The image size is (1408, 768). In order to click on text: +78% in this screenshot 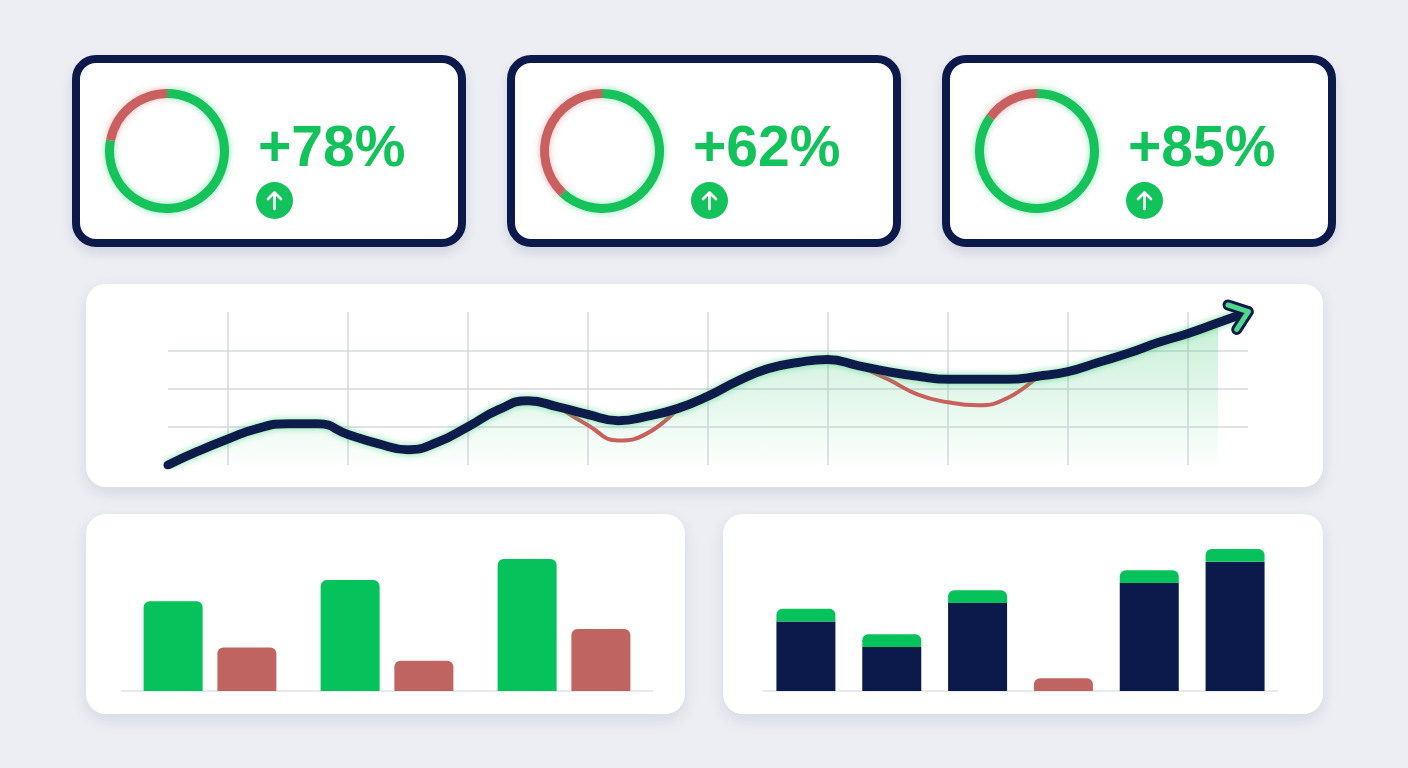, I will do `click(332, 146)`.